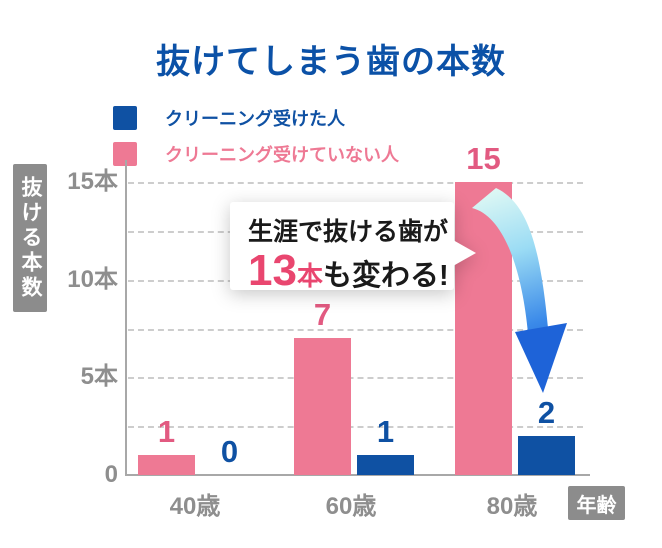 This screenshot has height=548, width=662. What do you see at coordinates (512, 506) in the screenshot?
I see `x-tick-label: 80歳` at bounding box center [512, 506].